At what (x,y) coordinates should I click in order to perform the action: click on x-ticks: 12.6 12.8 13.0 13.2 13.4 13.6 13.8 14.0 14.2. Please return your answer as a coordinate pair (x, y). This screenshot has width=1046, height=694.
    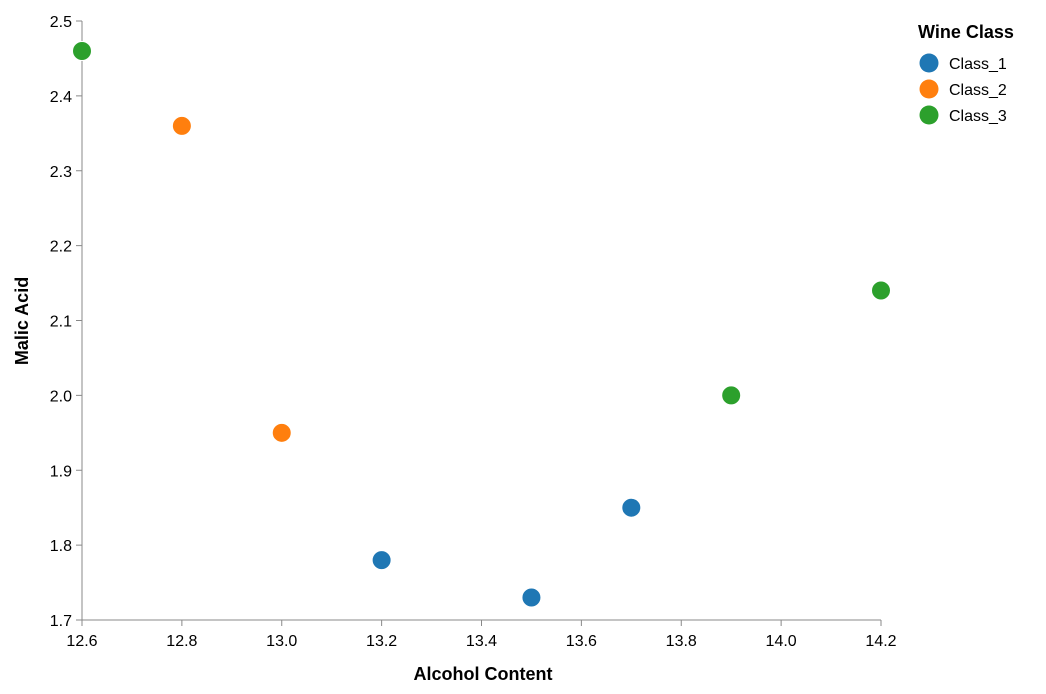
    Looking at the image, I should click on (481, 635).